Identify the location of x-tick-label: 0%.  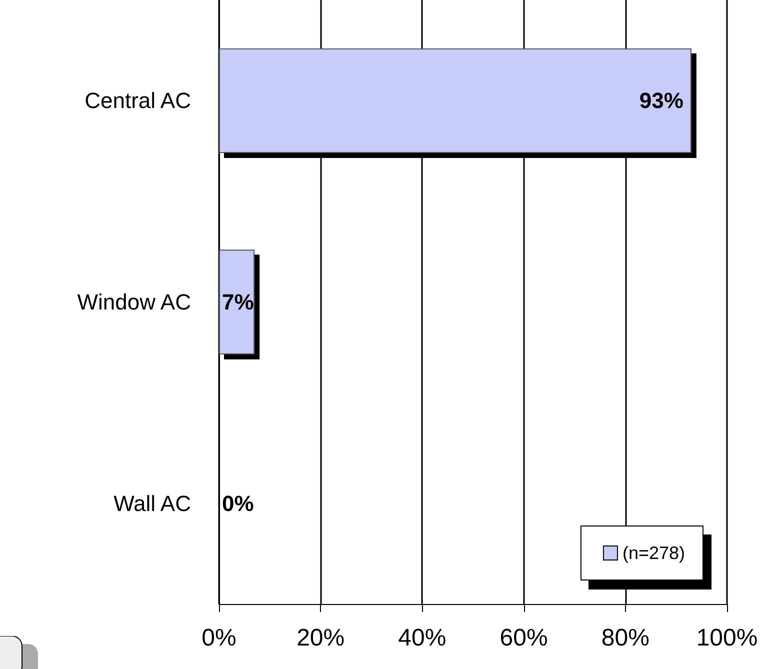
(219, 638).